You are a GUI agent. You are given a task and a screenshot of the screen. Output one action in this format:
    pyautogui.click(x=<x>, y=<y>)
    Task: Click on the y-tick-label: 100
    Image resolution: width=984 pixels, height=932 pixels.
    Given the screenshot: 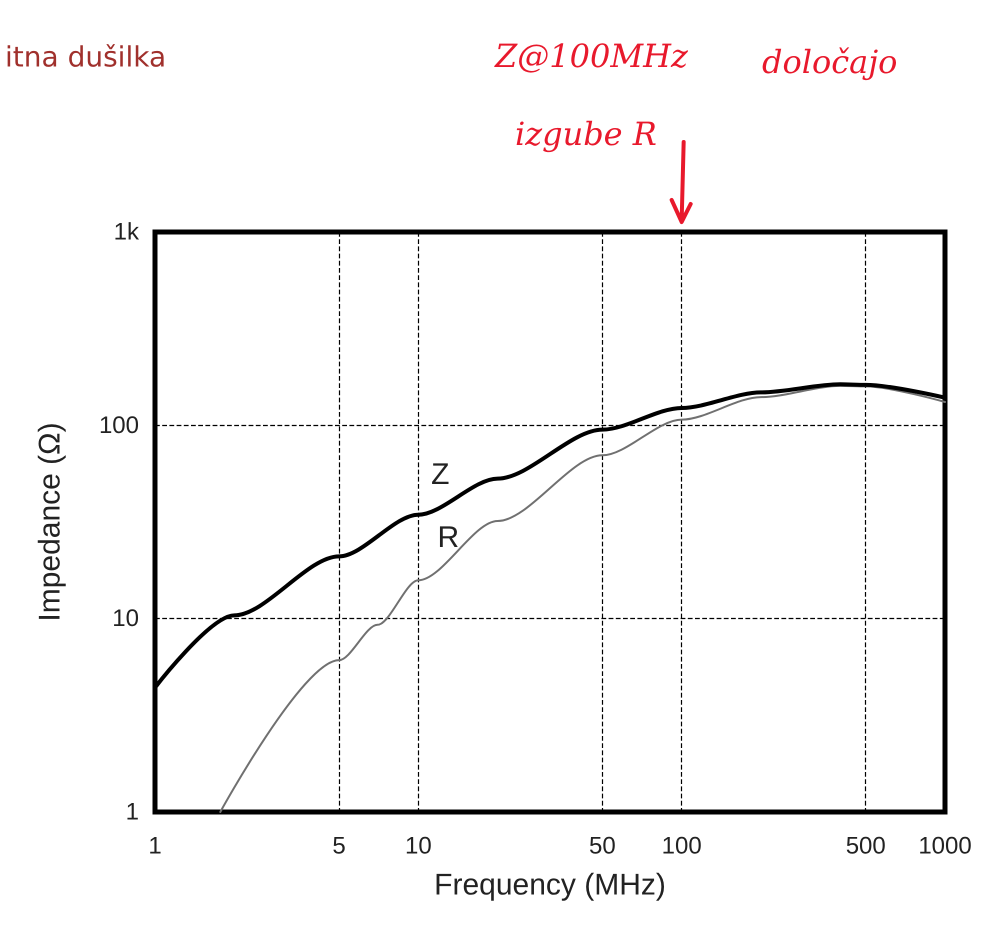 What is the action you would take?
    pyautogui.click(x=118, y=425)
    